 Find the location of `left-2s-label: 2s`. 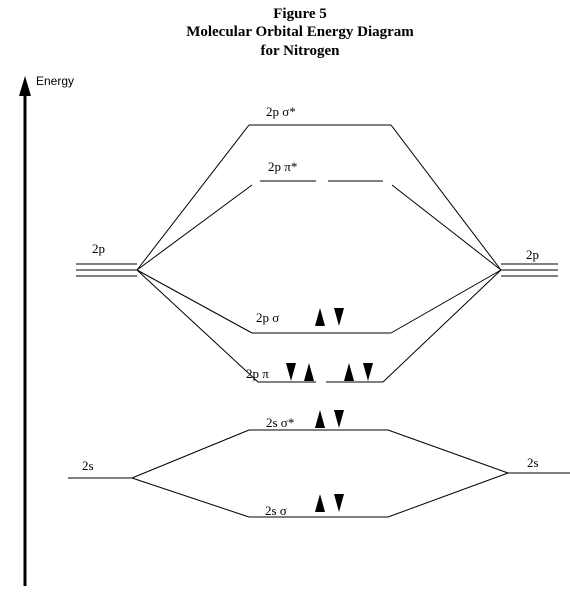

left-2s-label: 2s is located at coordinates (88, 465).